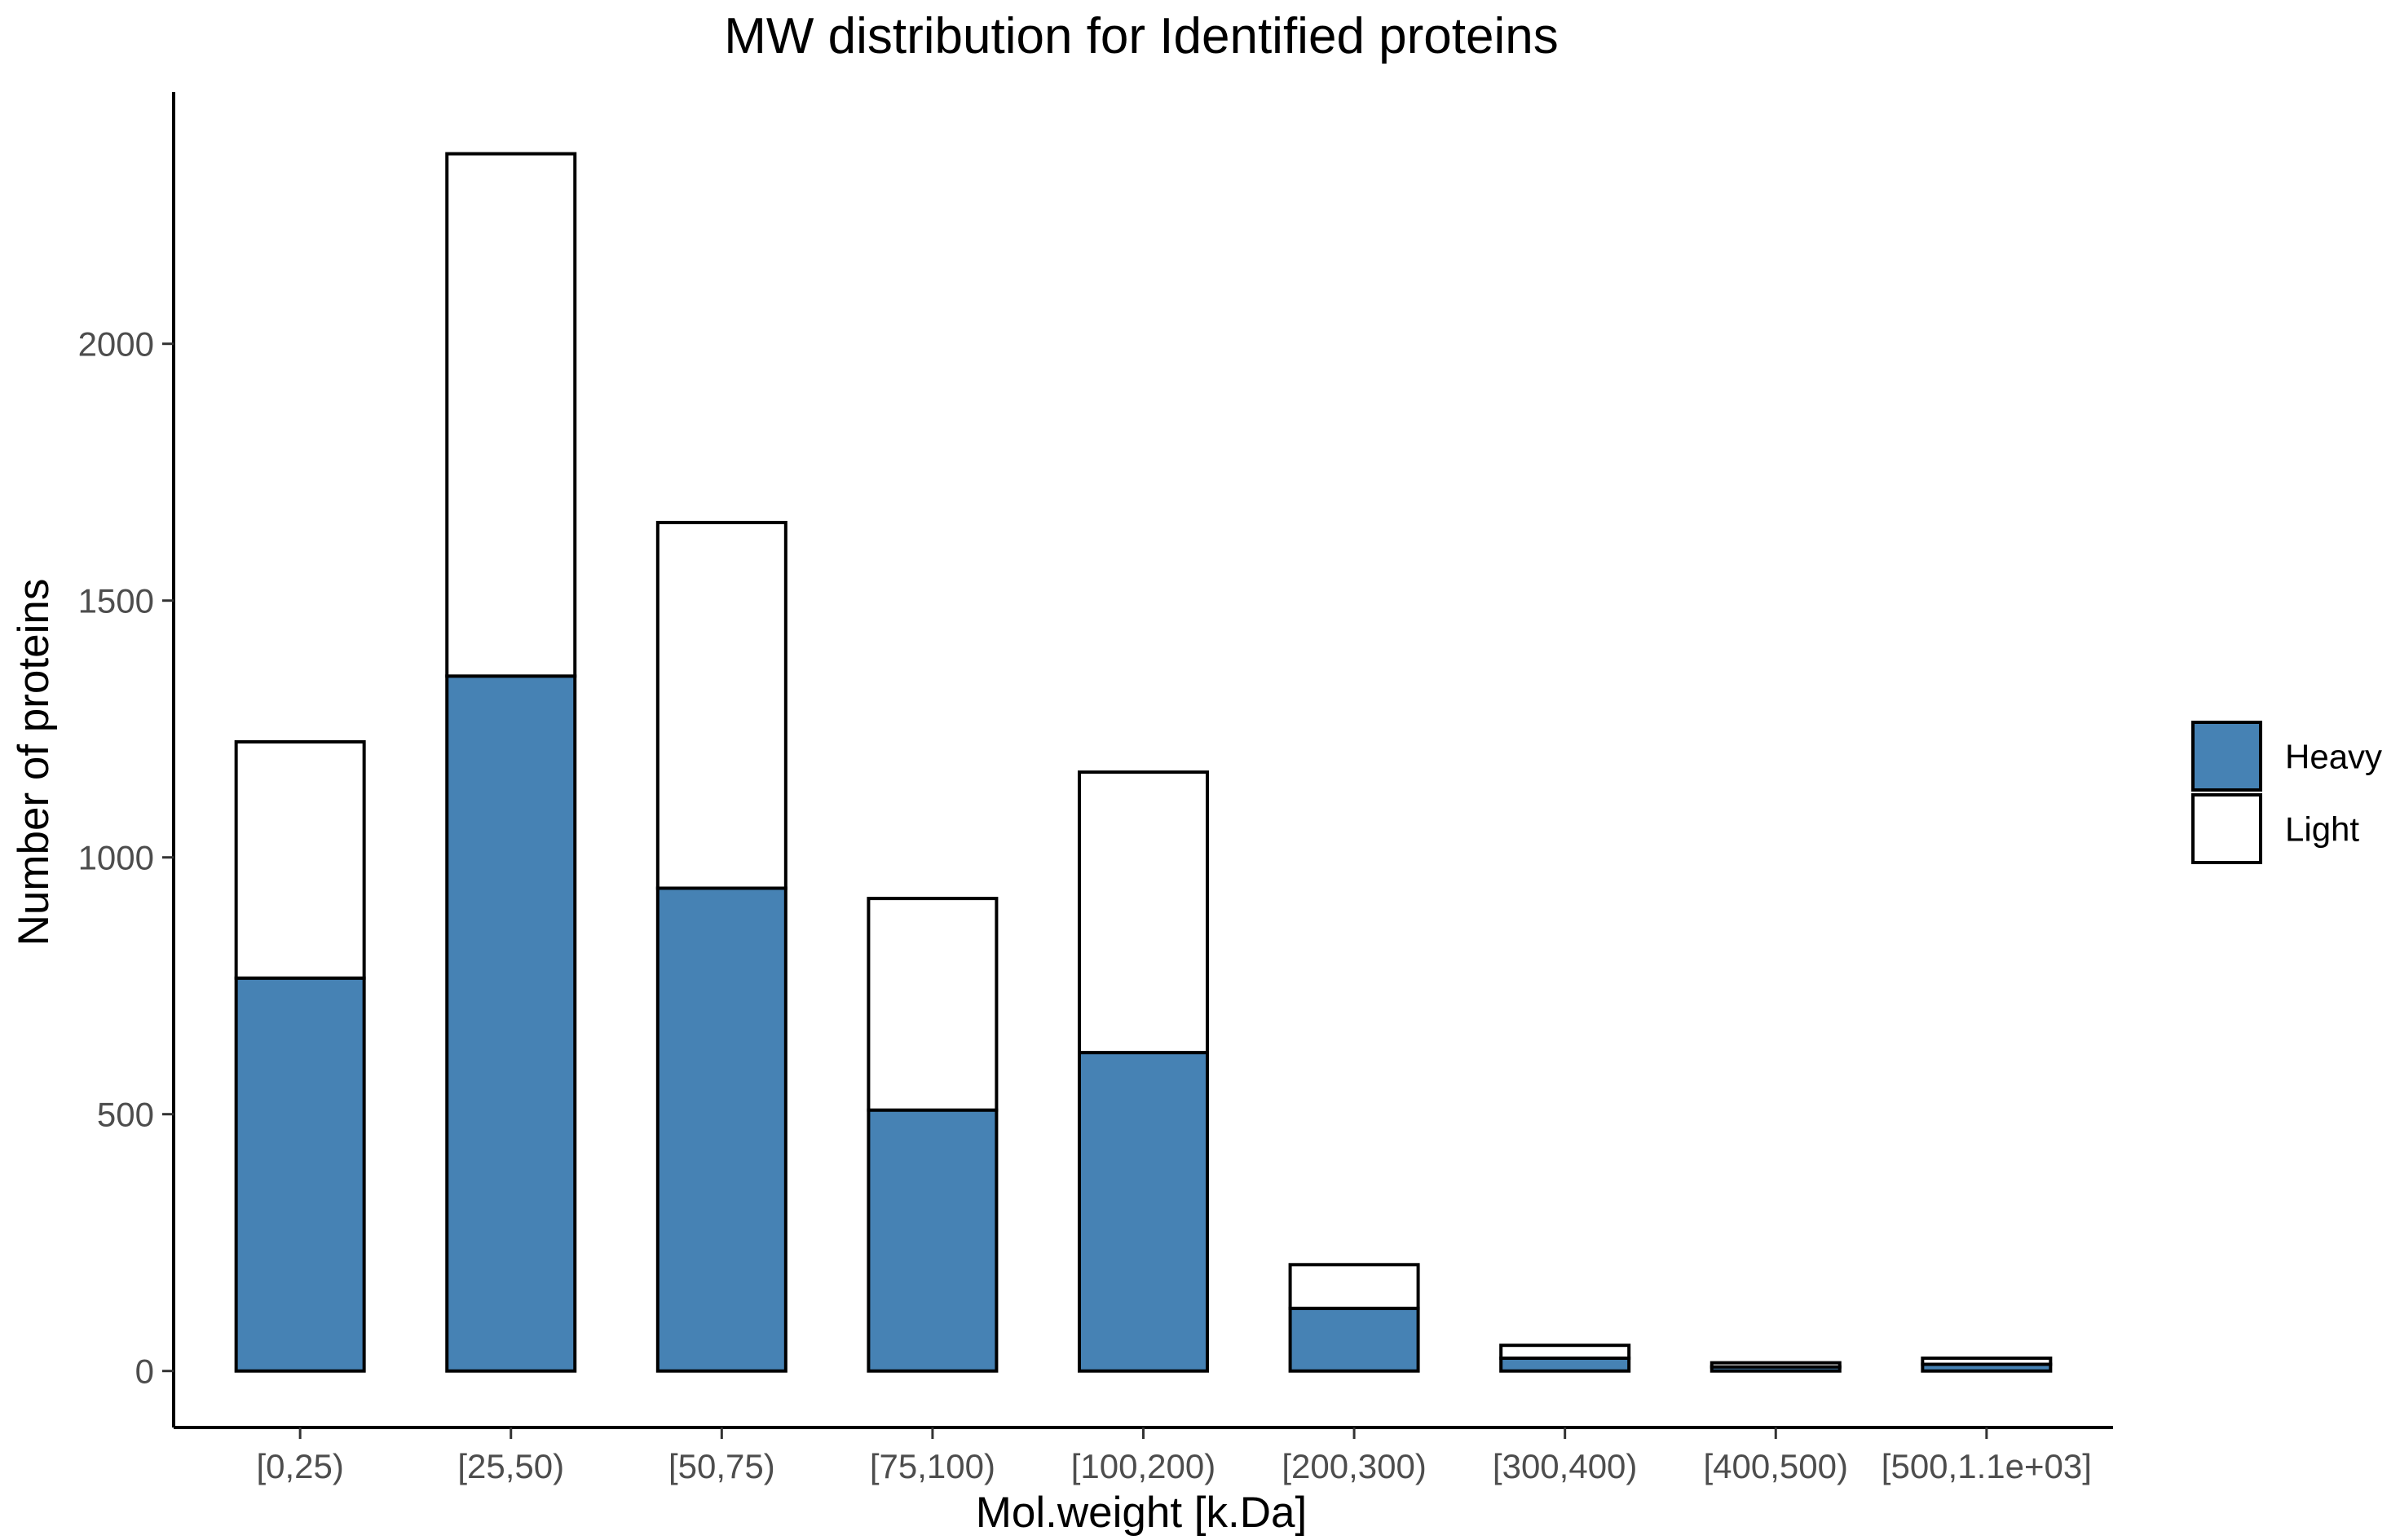  What do you see at coordinates (2226, 756) in the screenshot?
I see `legend-key-heavy` at bounding box center [2226, 756].